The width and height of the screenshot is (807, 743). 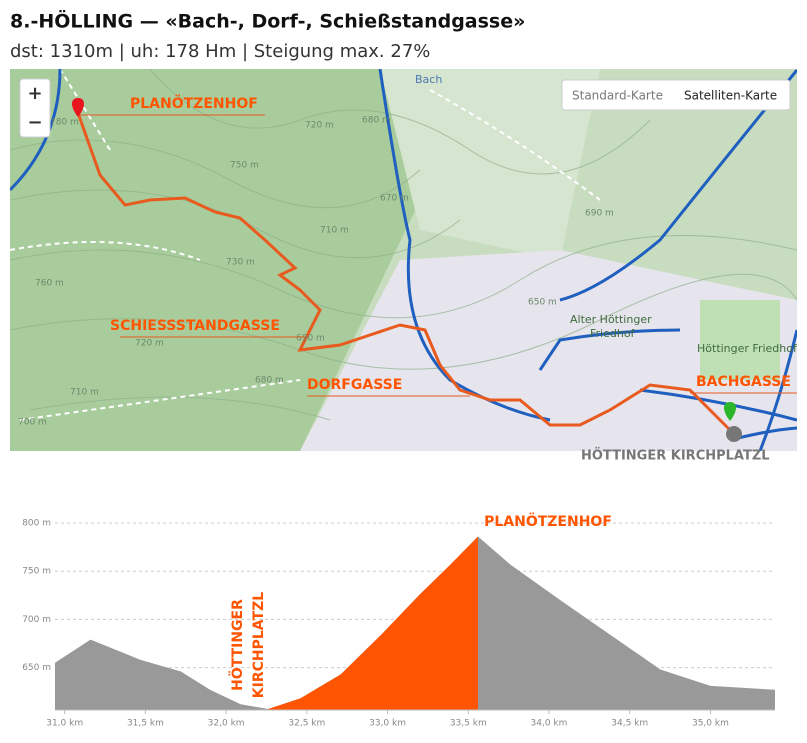 I want to click on zoom-control, so click(x=35, y=108).